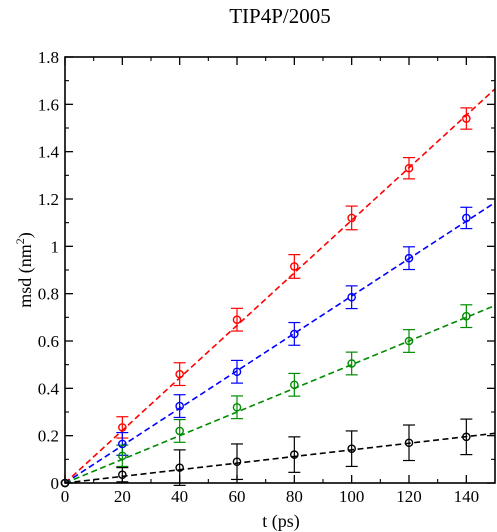 Image resolution: width=497 pixels, height=532 pixels. I want to click on x-tick-label: 60, so click(237, 496).